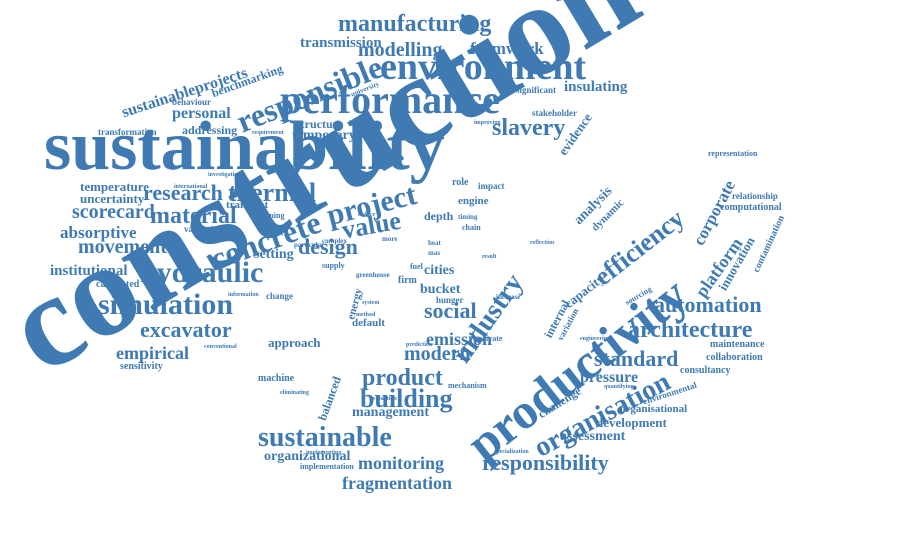 Image resolution: width=900 pixels, height=544 pixels. Describe the element at coordinates (400, 50) in the screenshot. I see `word-modelling: modelling` at that location.